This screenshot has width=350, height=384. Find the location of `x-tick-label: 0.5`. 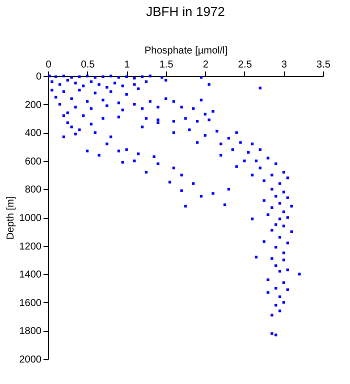

x-tick-label: 0.5 is located at coordinates (88, 65).